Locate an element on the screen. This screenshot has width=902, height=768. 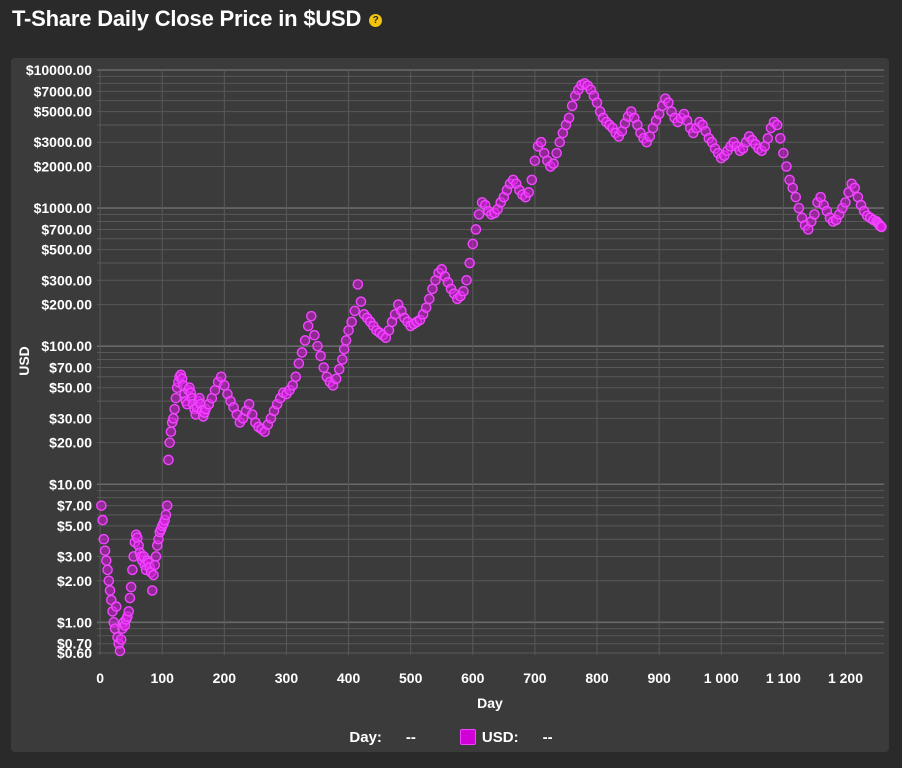
page-title: T-Share Daily Close Price in $USD is located at coordinates (187, 18).